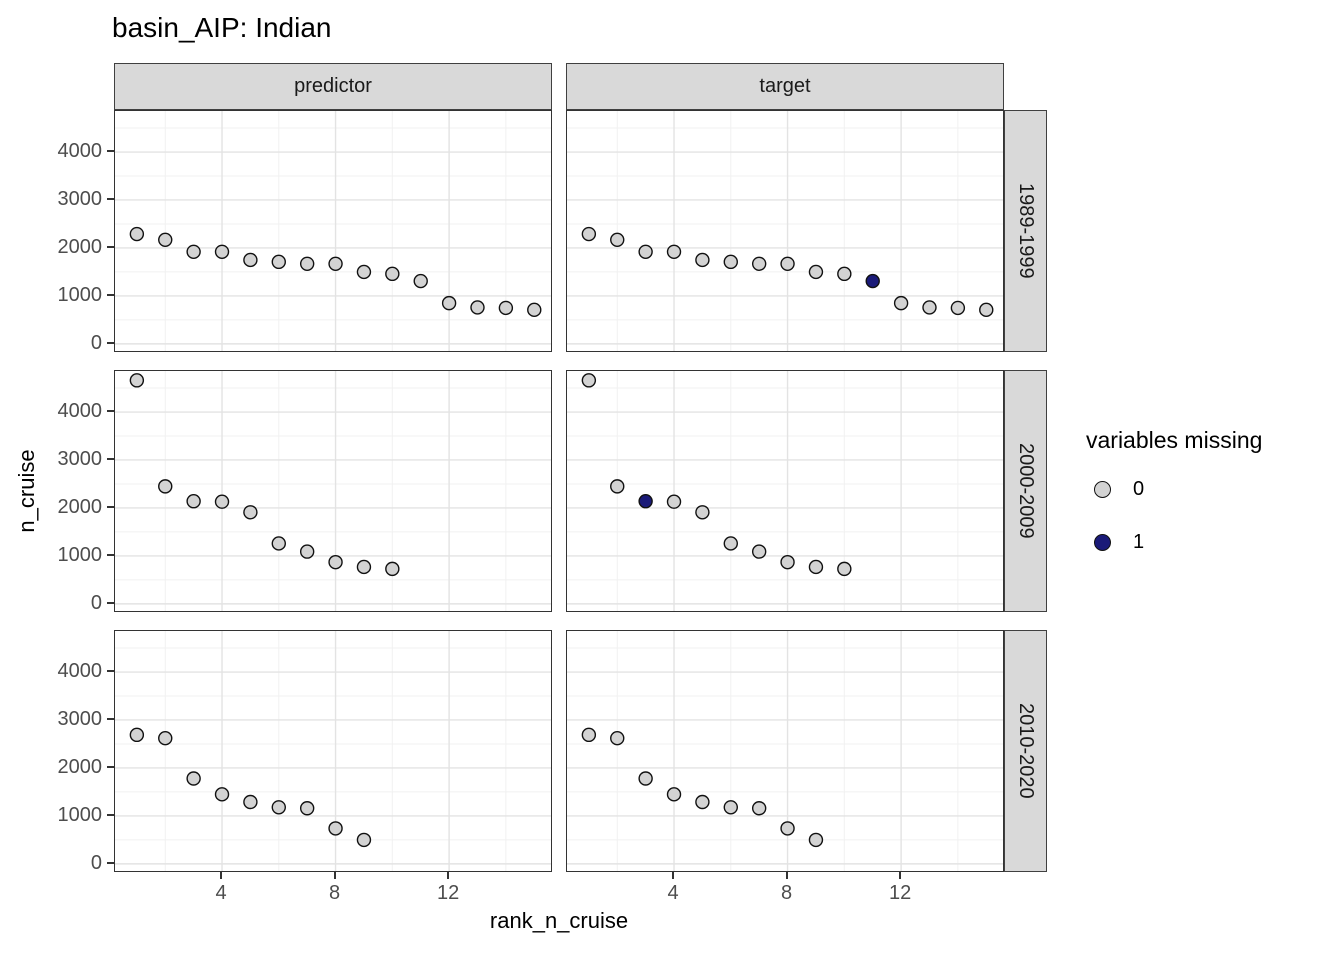 The height and width of the screenshot is (960, 1344). I want to click on facet-strip-label: 2000-2009, so click(1026, 491).